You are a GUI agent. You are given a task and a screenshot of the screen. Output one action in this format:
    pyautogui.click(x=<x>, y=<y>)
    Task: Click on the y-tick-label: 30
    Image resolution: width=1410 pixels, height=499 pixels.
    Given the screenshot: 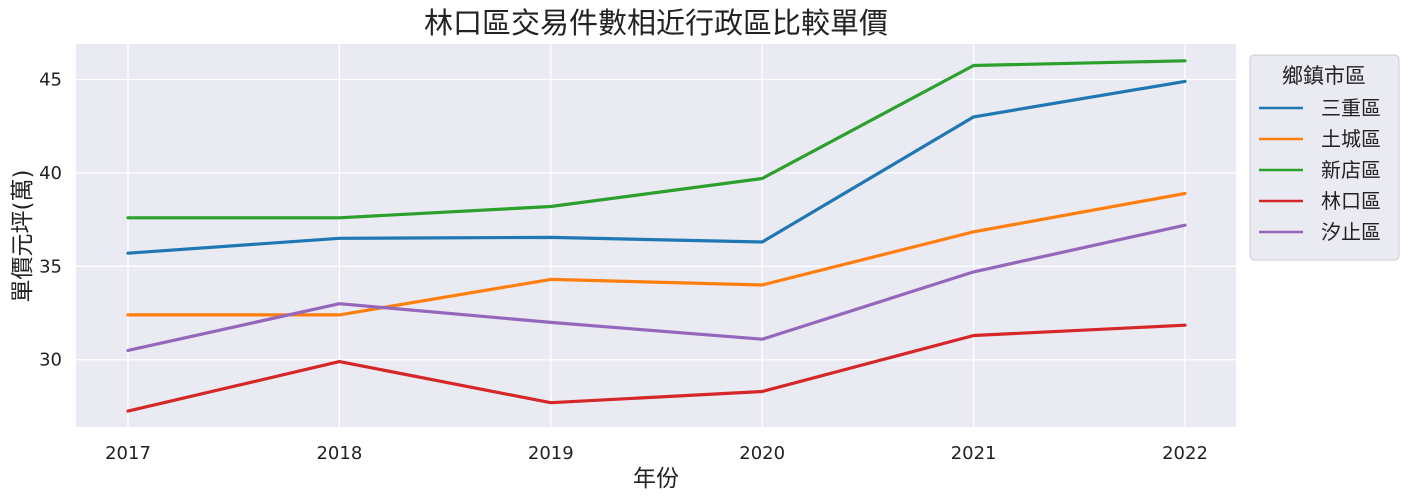 What is the action you would take?
    pyautogui.click(x=50, y=360)
    